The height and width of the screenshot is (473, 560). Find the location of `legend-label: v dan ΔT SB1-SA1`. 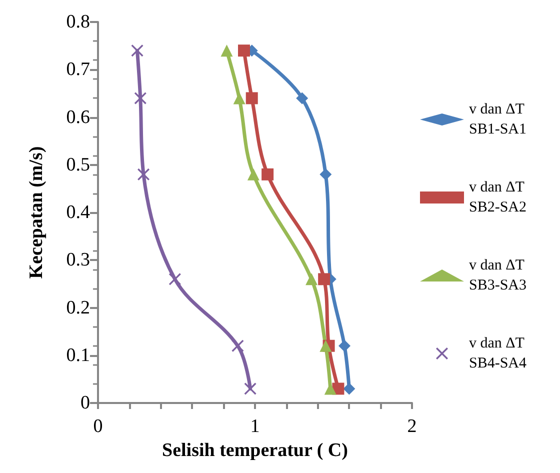

legend-label: v dan ΔT SB1-SA1 is located at coordinates (498, 120).